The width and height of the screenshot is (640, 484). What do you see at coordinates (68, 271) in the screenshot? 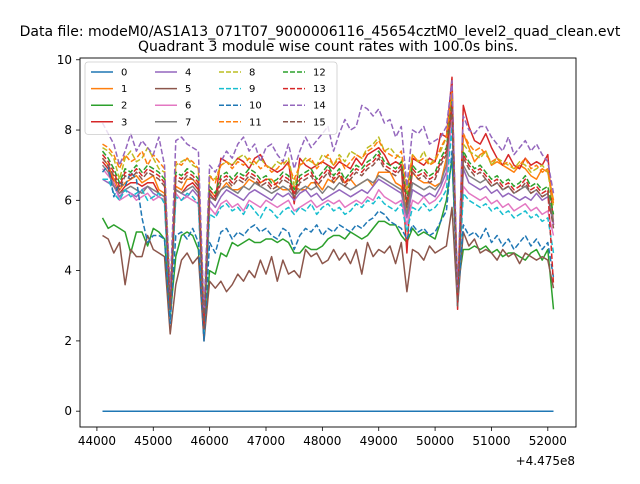
I see `y-tick-label: 4` at bounding box center [68, 271].